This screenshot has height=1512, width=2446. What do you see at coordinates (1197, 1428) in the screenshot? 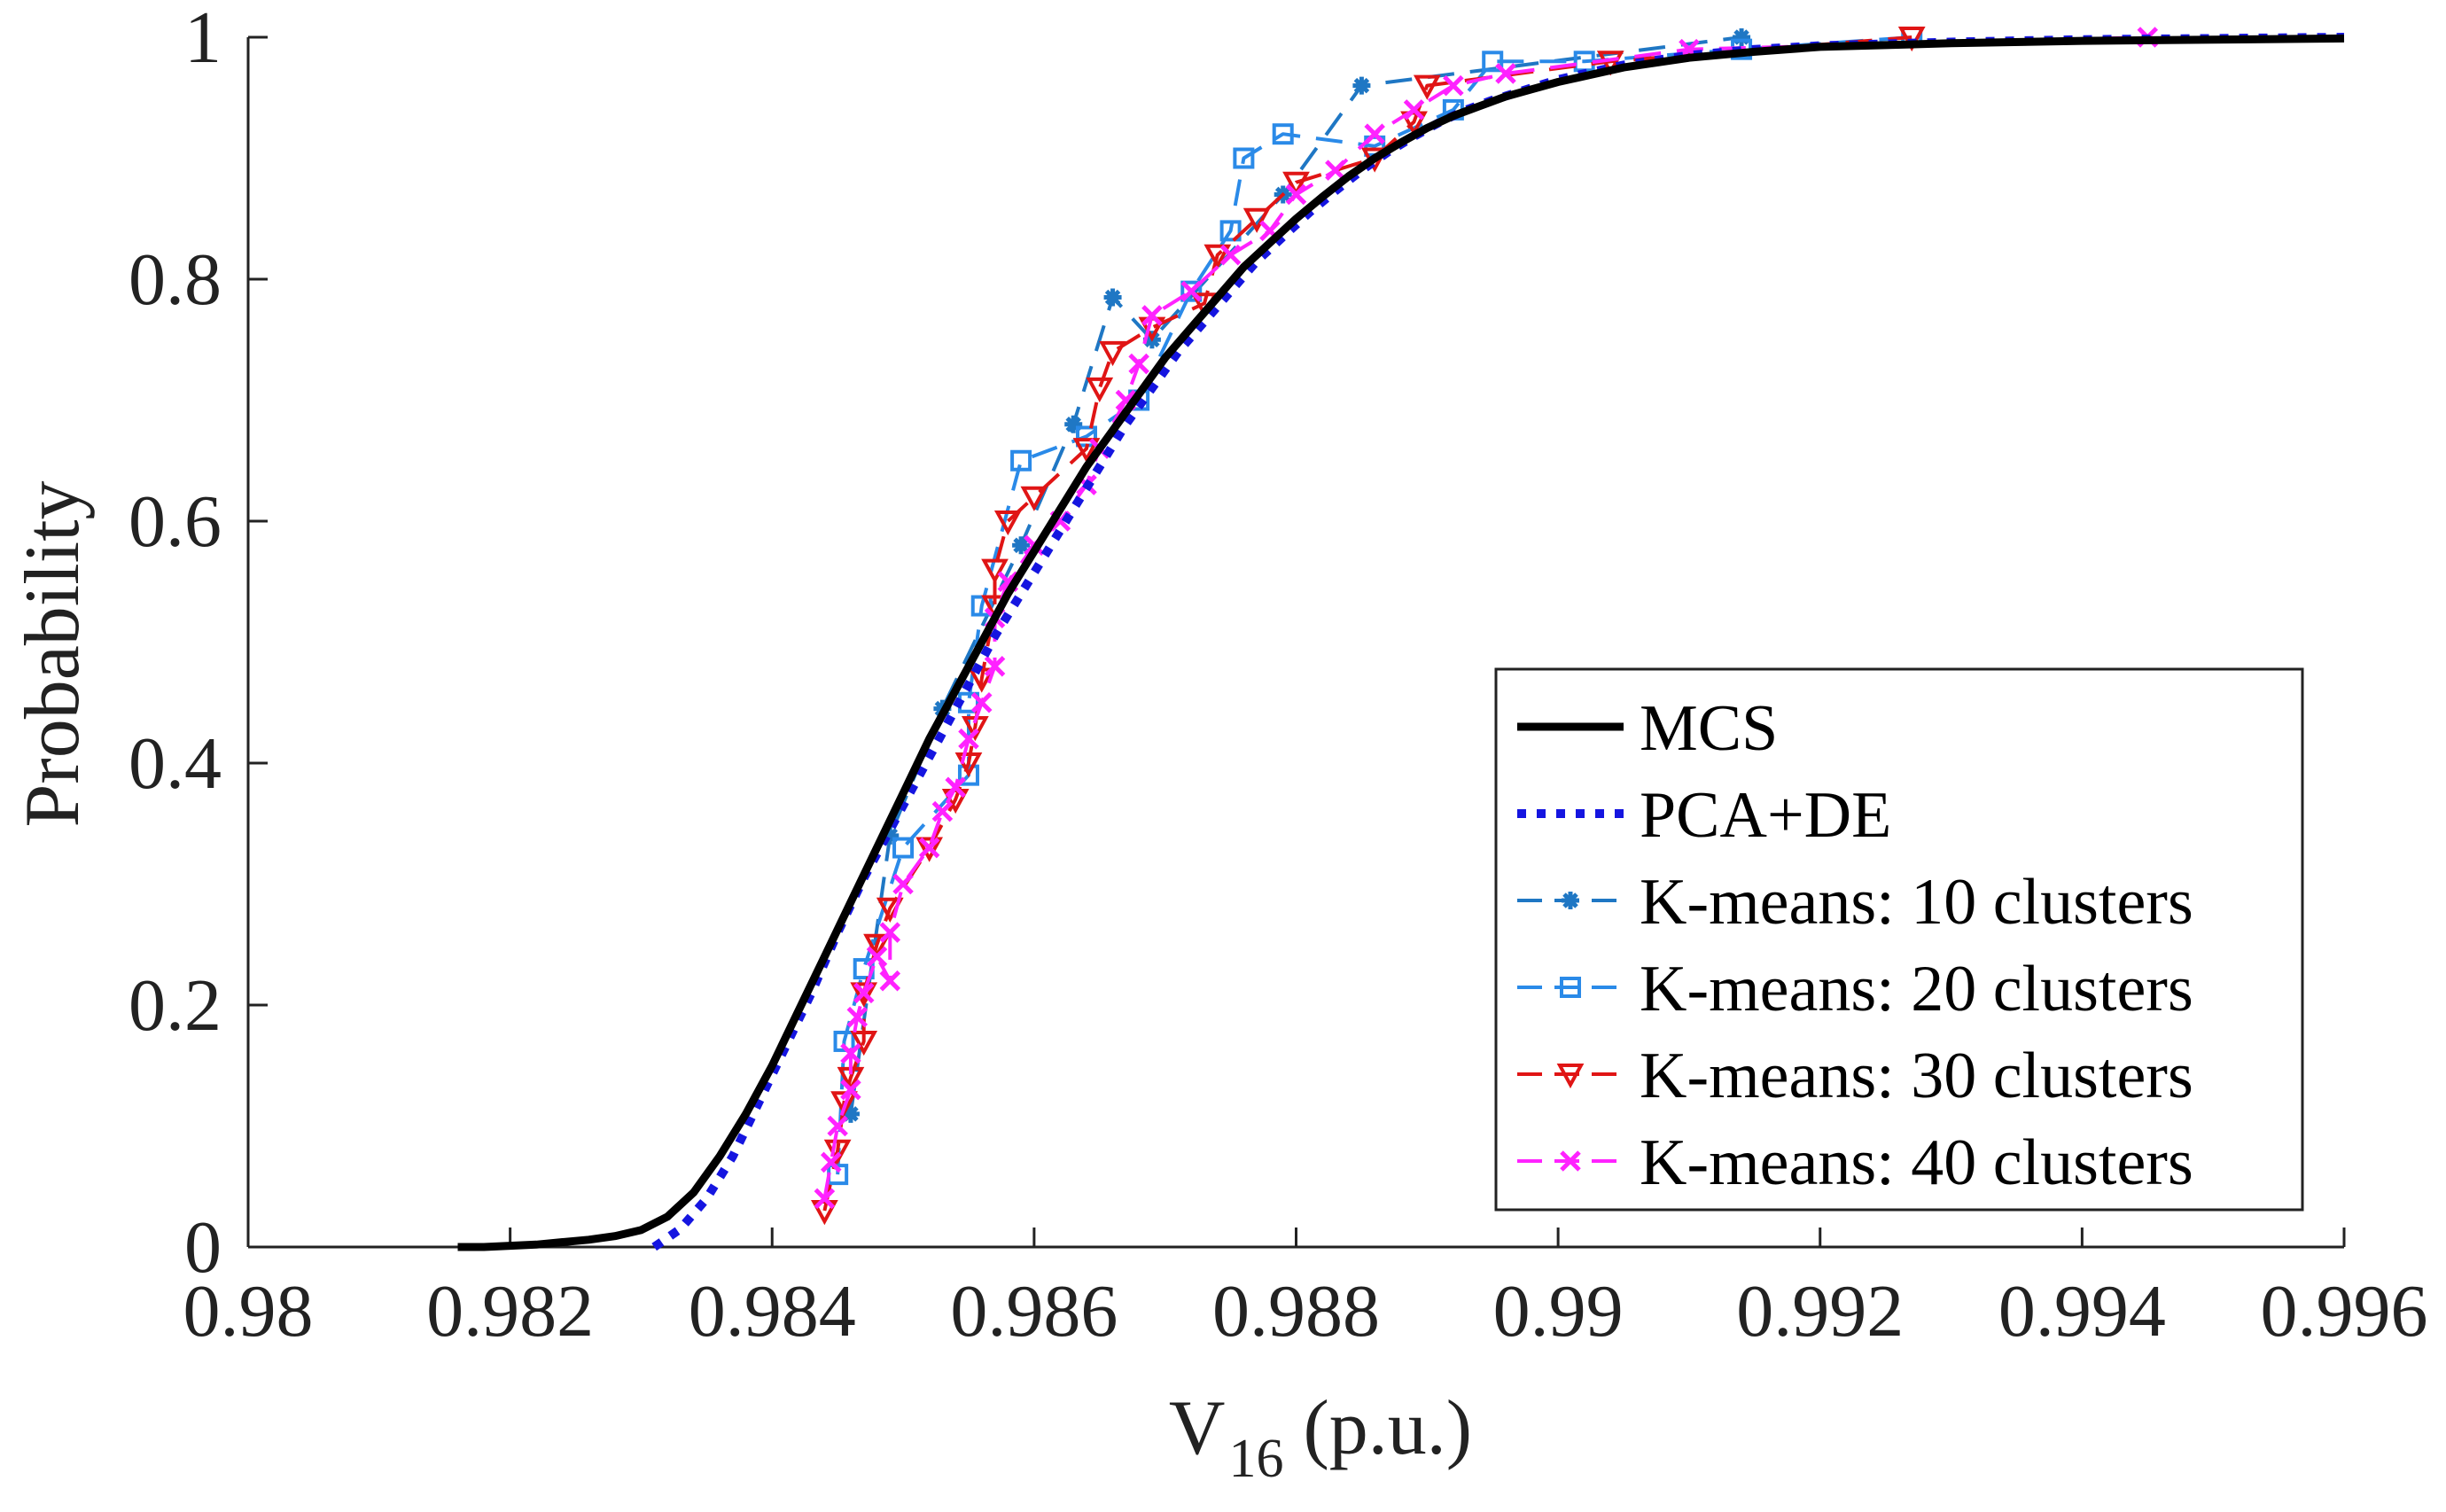
I see `x-axis-title-main: V` at bounding box center [1197, 1428].